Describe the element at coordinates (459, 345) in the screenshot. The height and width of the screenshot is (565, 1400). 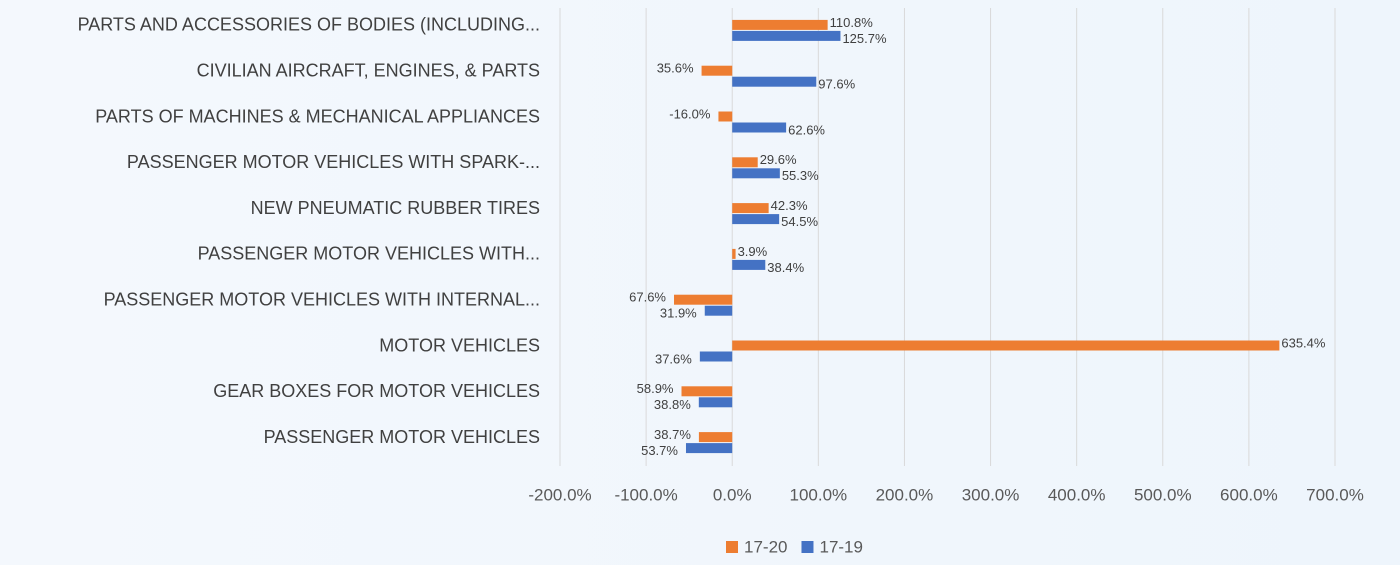
I see `category-label: MOTOR VEHICLES` at that location.